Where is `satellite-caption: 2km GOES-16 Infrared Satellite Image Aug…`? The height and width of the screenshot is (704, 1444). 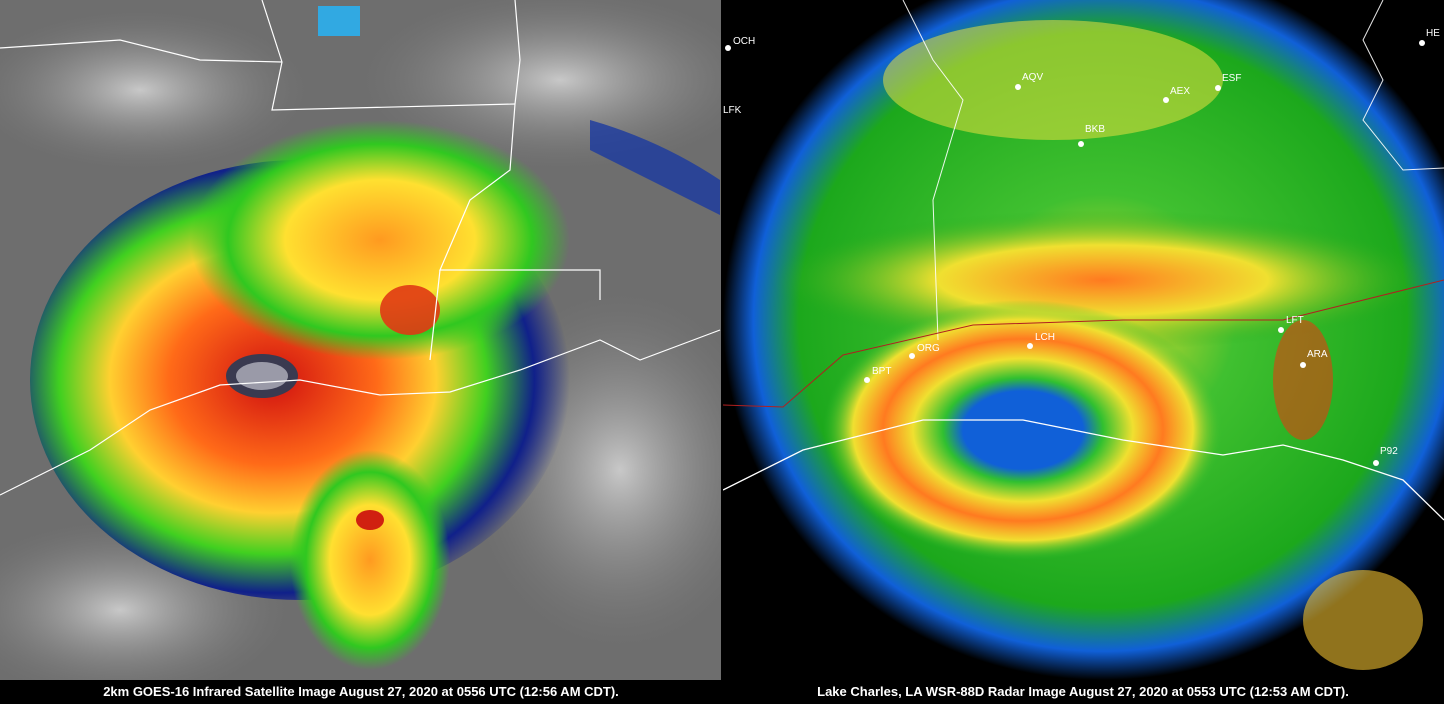
satellite-caption: 2km GOES-16 Infrared Satellite Image Aug… is located at coordinates (361, 691).